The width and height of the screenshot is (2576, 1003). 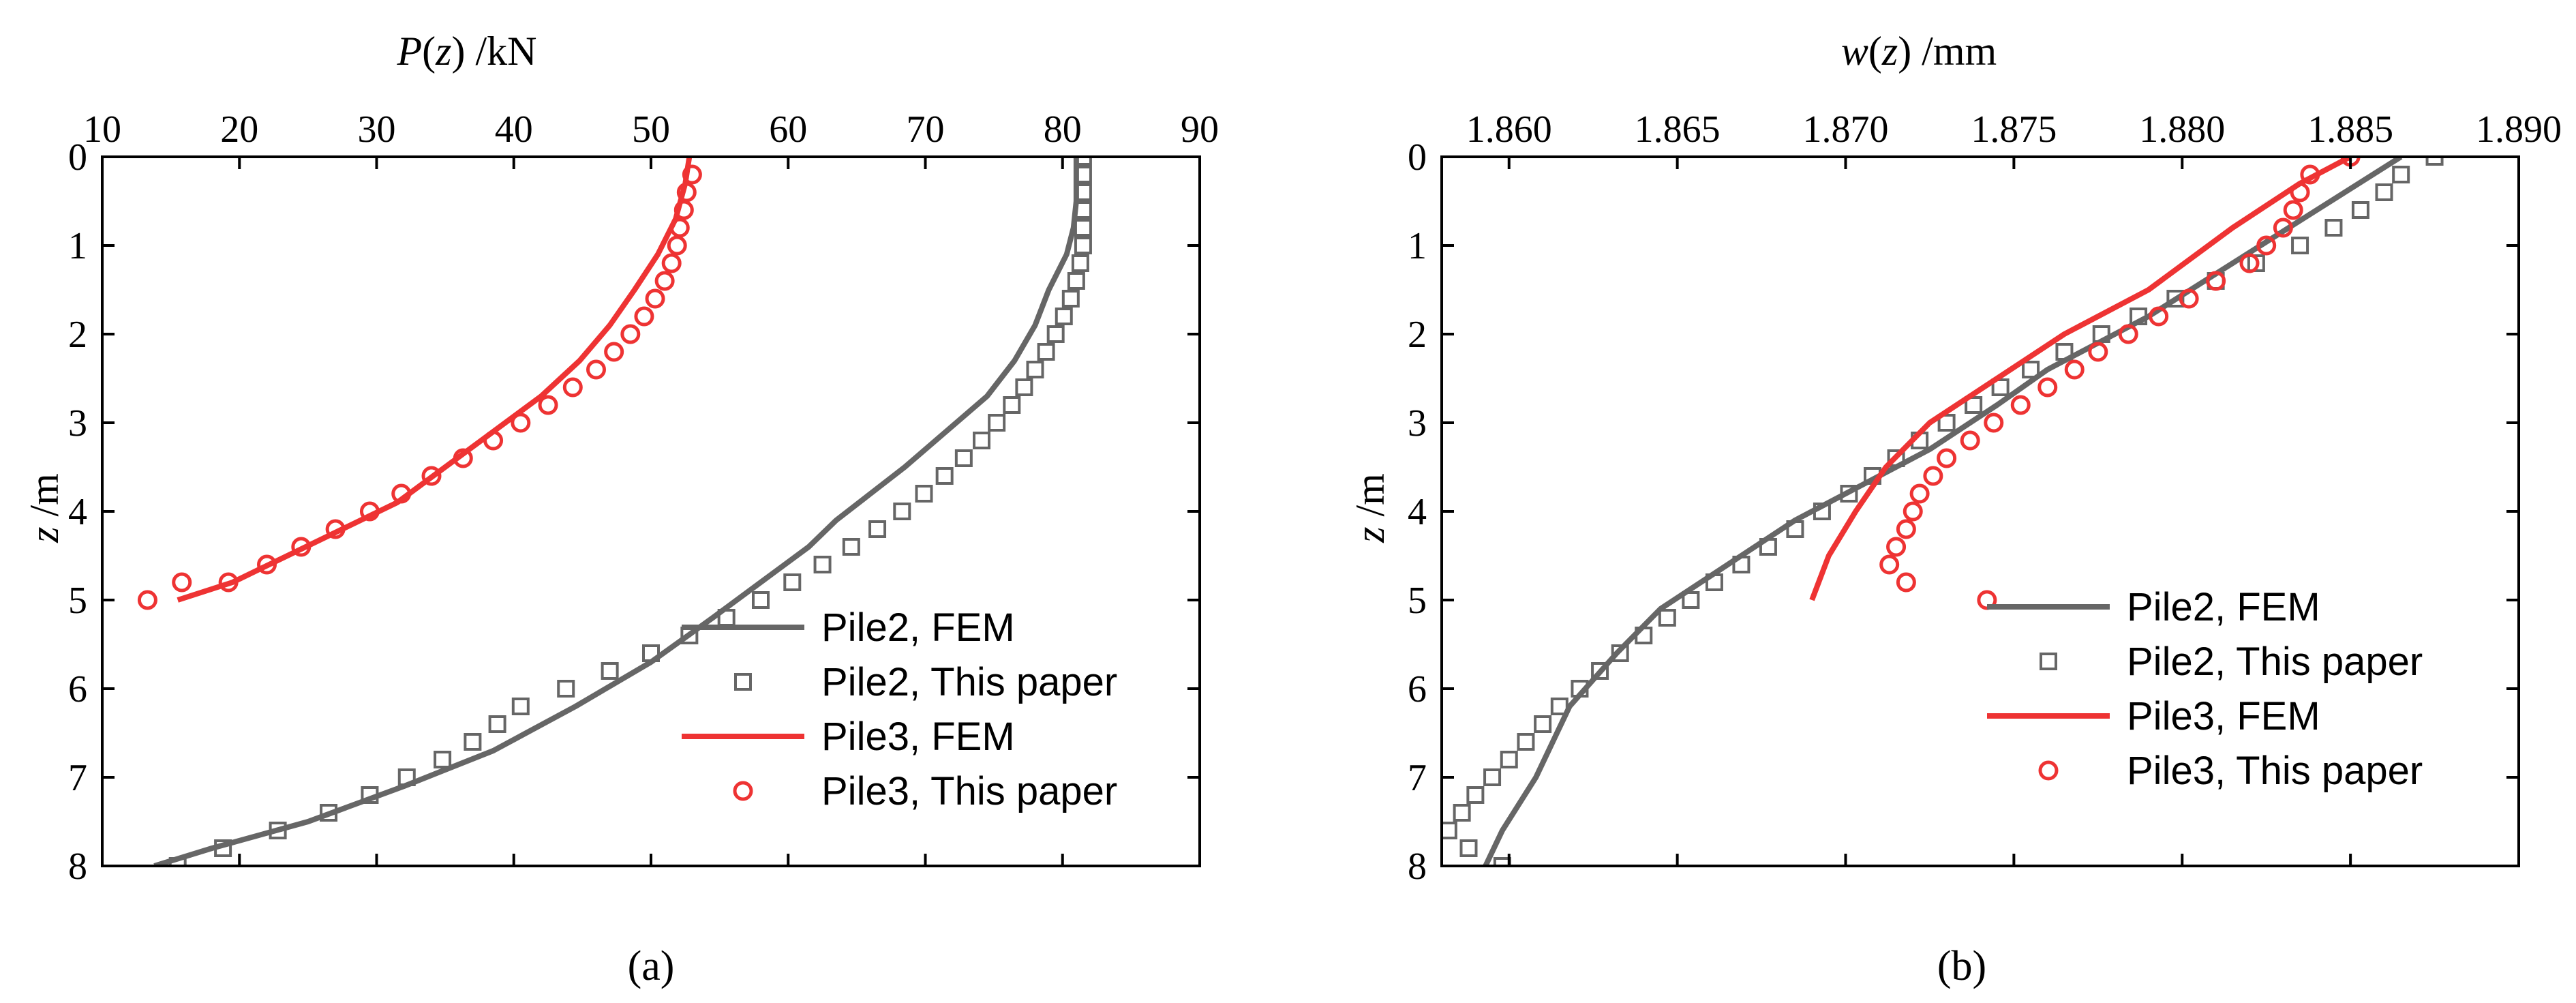 What do you see at coordinates (1417, 246) in the screenshot?
I see `y-tick-label: 1` at bounding box center [1417, 246].